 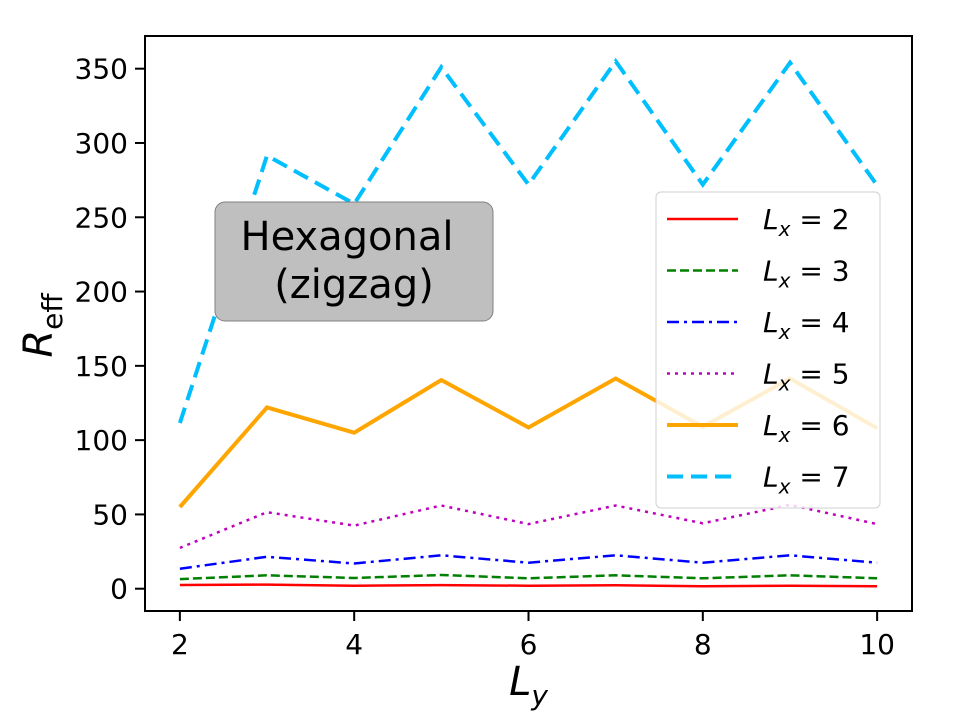 What do you see at coordinates (101, 217) in the screenshot?
I see `y-tick-label: 250` at bounding box center [101, 217].